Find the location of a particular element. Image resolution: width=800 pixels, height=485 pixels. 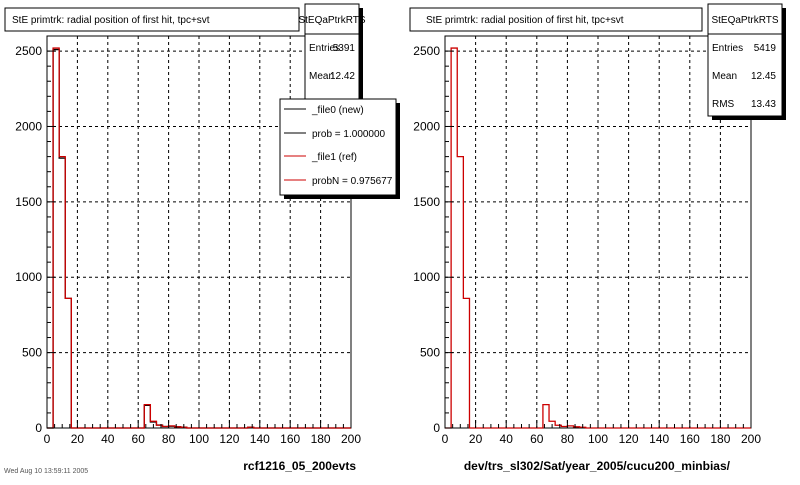

left-x-tick-label: 80 is located at coordinates (169, 439).